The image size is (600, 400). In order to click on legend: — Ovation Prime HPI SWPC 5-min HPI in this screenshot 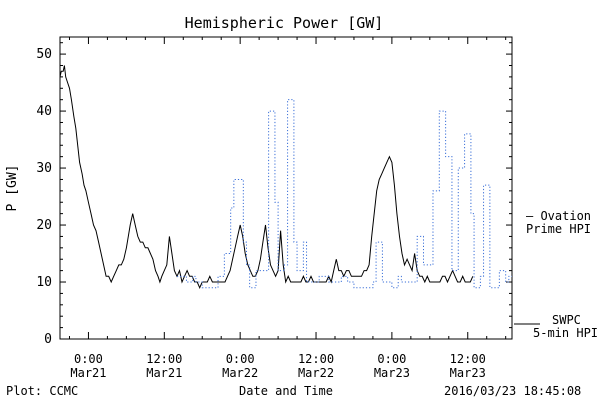, I will do `click(556, 274)`.